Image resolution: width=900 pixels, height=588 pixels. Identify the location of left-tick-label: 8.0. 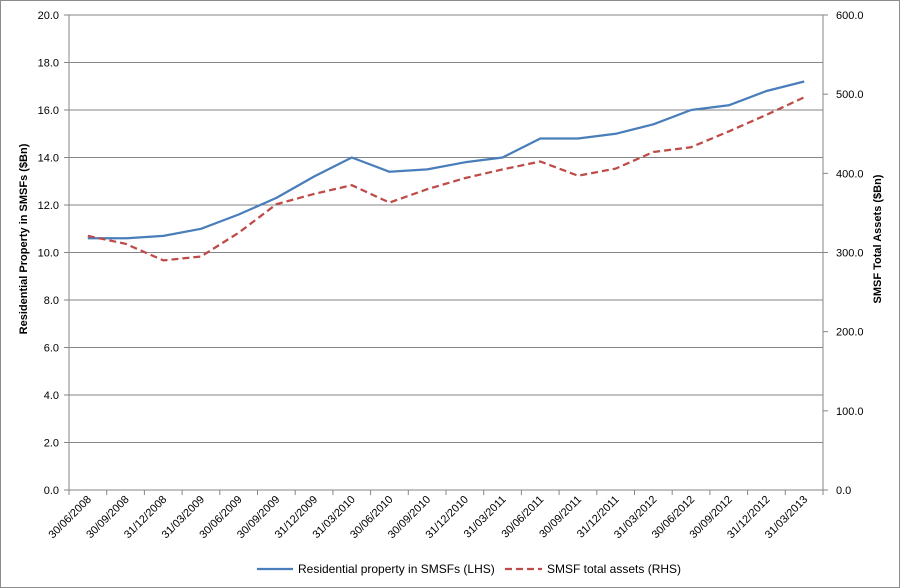
(51, 301).